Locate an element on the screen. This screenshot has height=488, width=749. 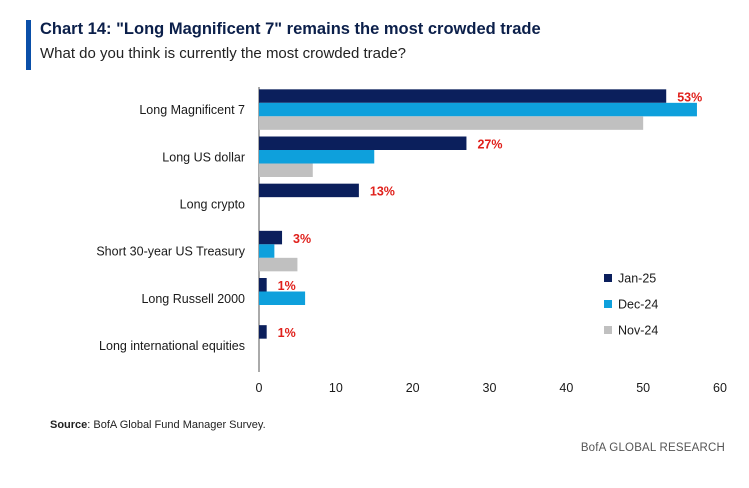
bar-nov-24-short-30-year-us-treasury is located at coordinates (278, 264).